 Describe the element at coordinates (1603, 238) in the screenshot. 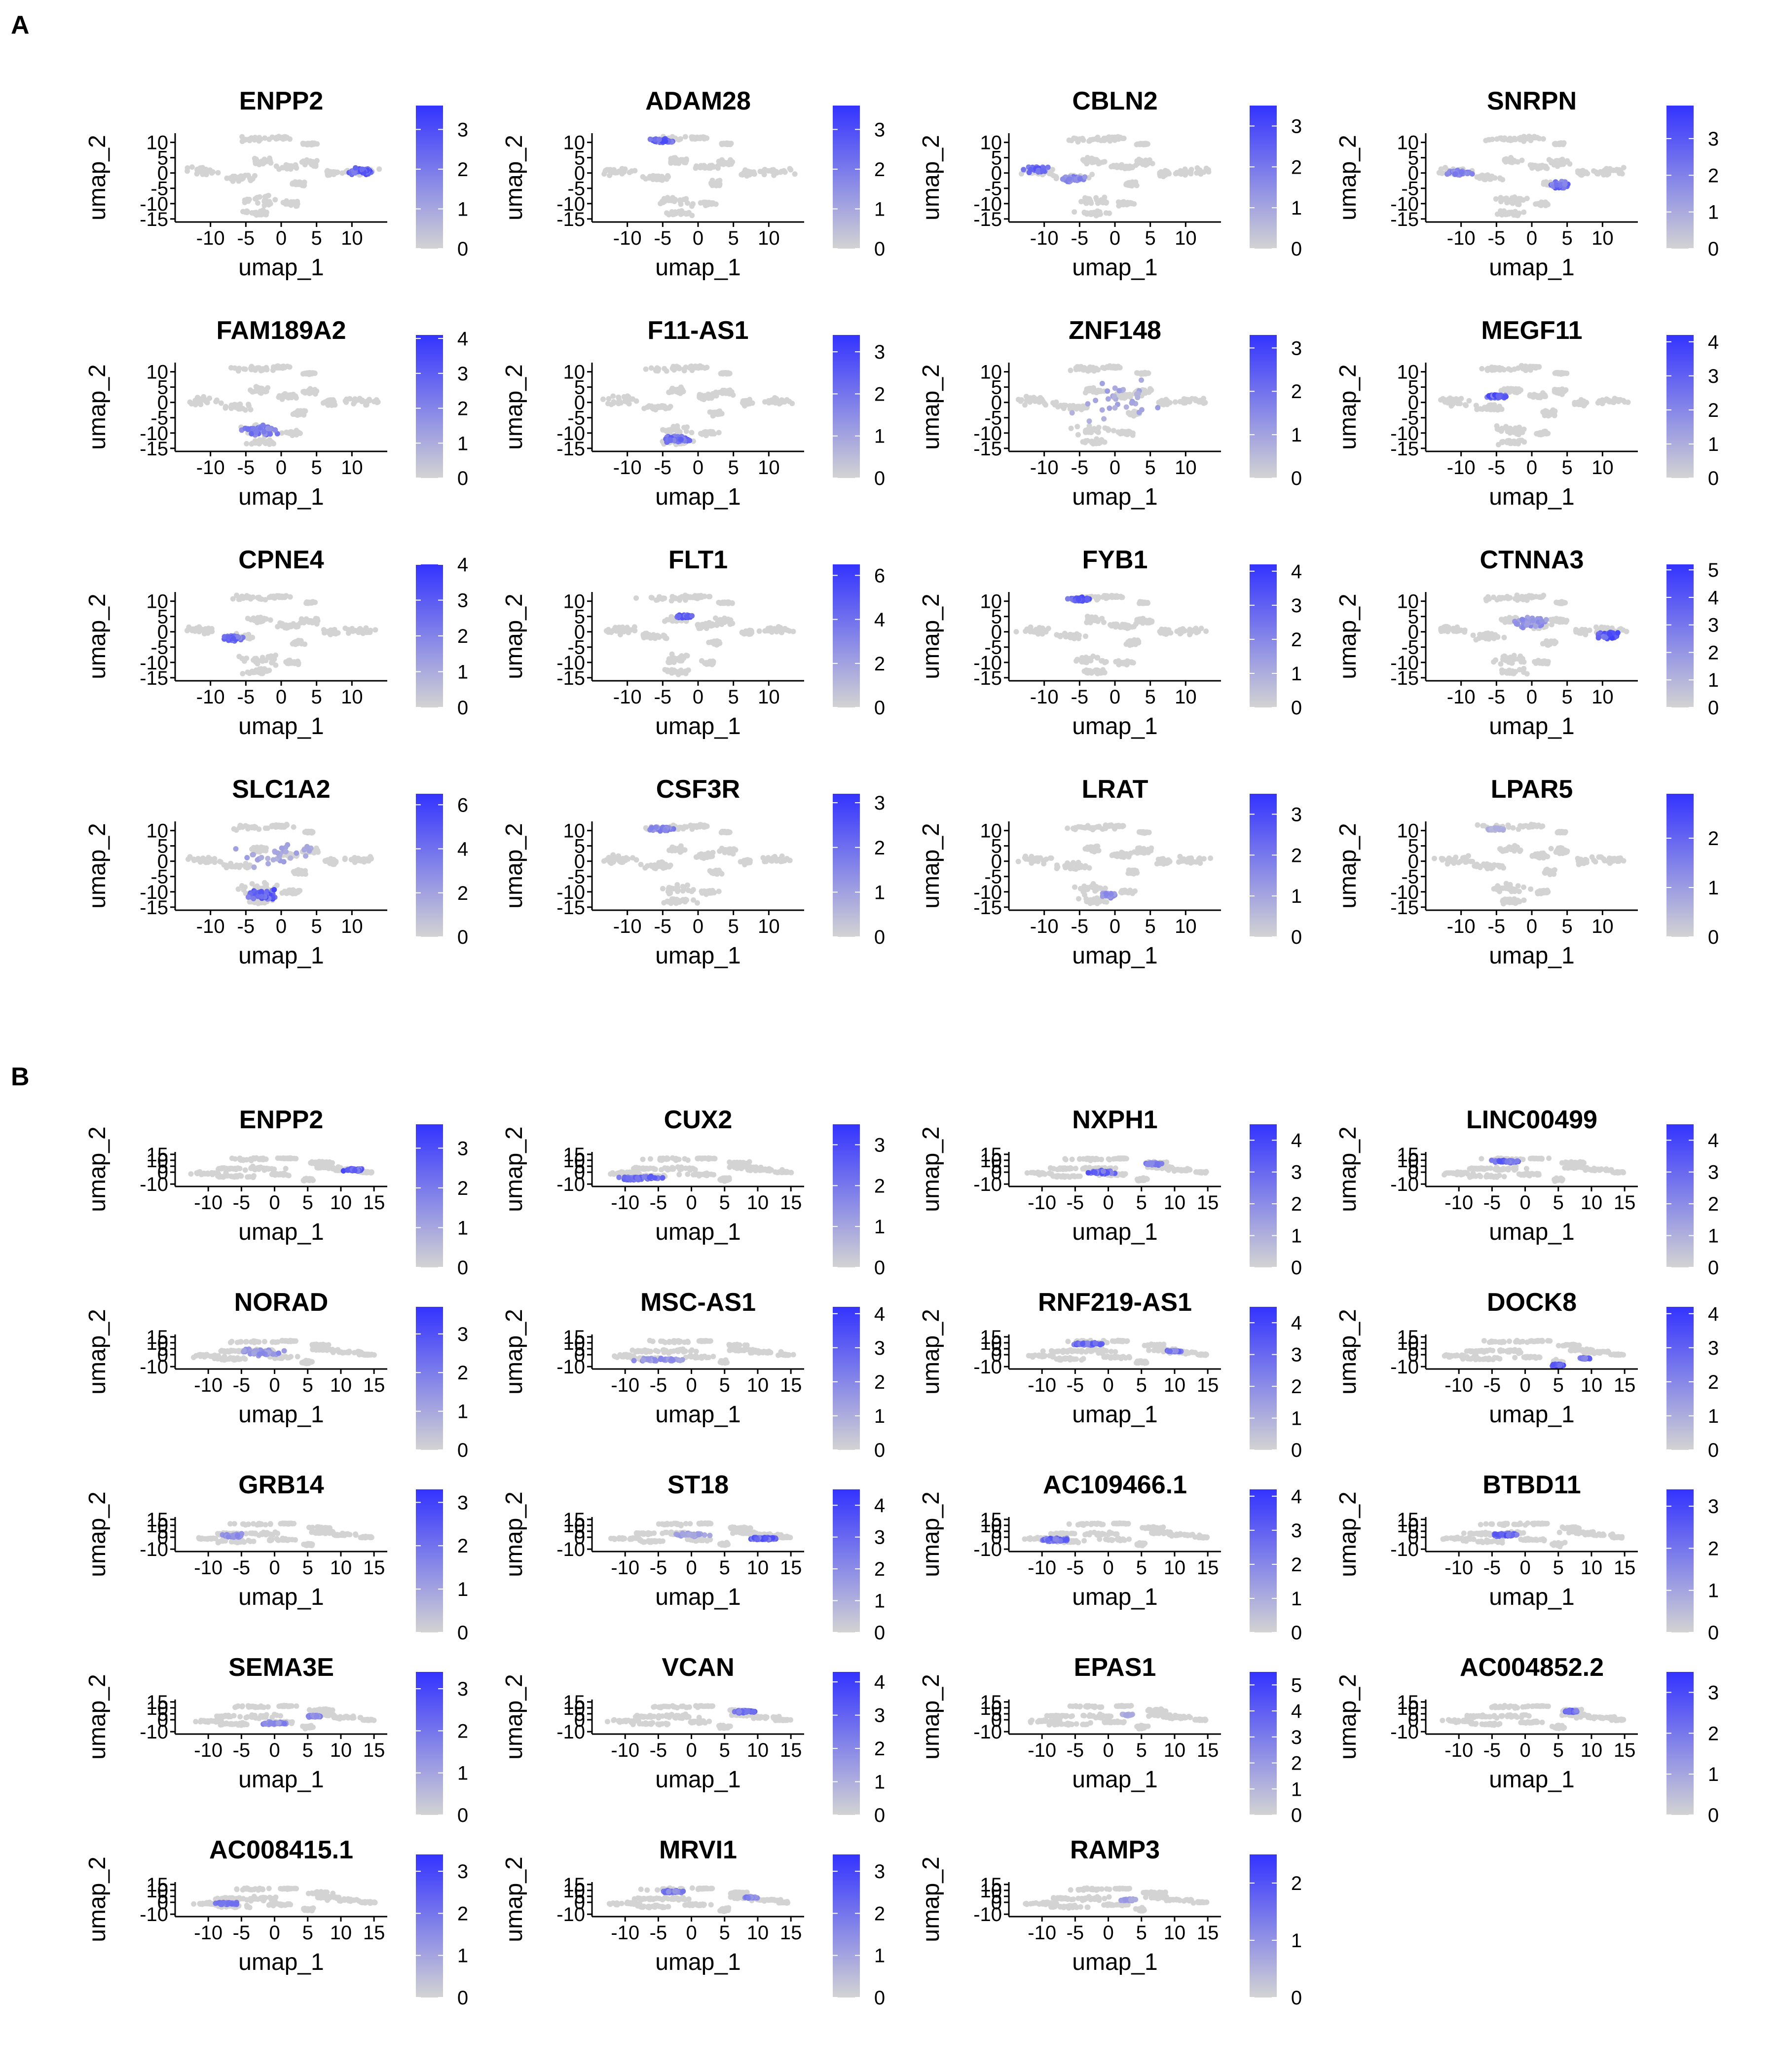

I see `panel-a-snrpn-x-tick-label: 10` at that location.